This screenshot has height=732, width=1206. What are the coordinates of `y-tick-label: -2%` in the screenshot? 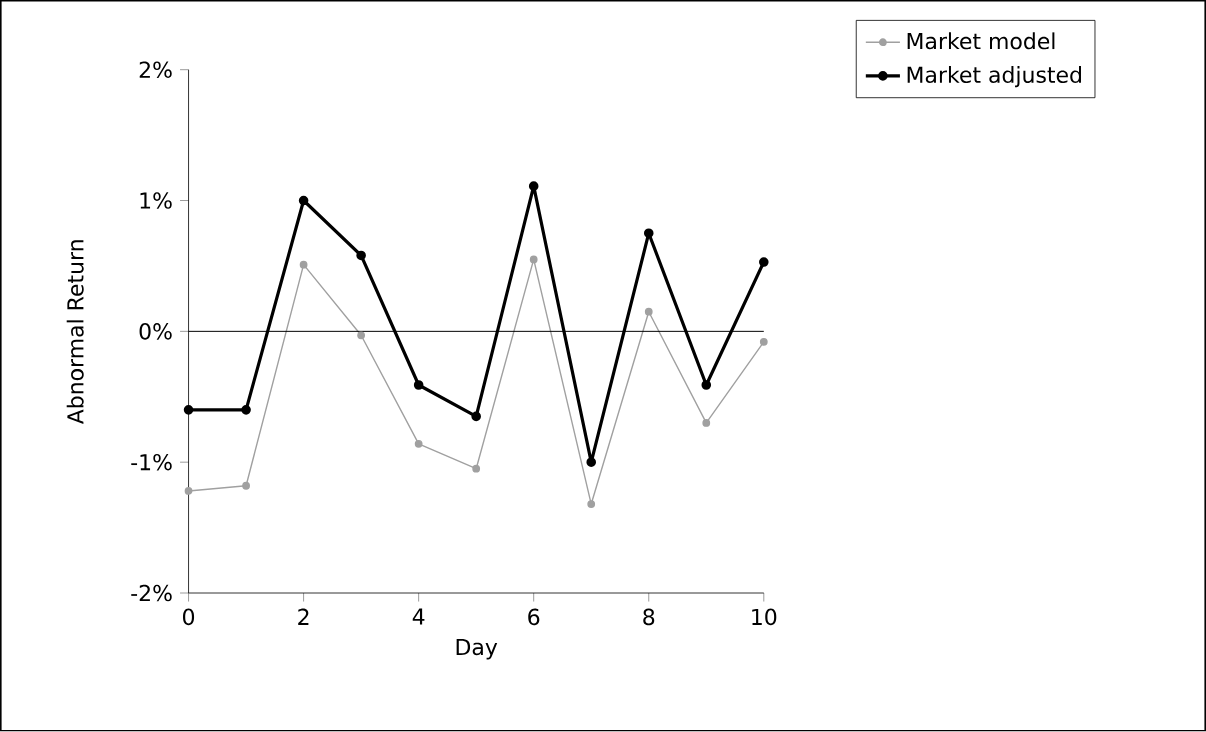 It's located at (151, 593).